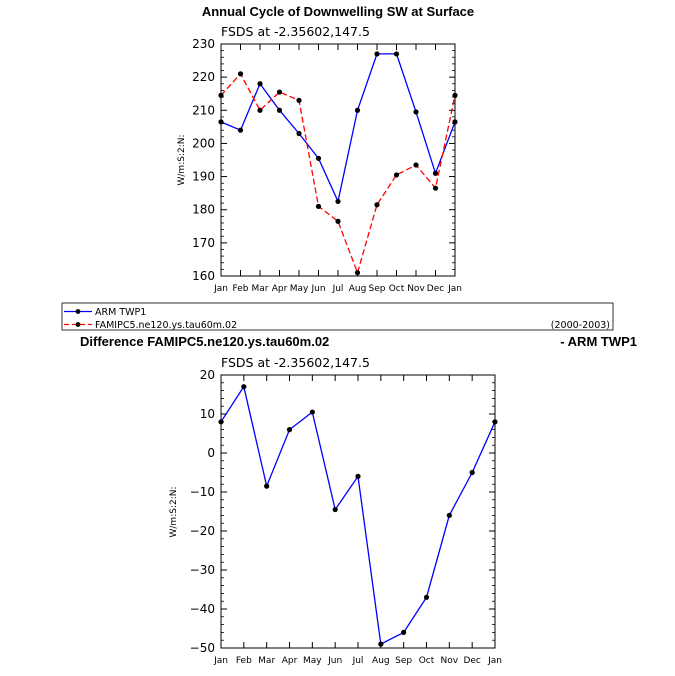 The width and height of the screenshot is (675, 676). I want to click on legend-marker-arm, so click(78, 311).